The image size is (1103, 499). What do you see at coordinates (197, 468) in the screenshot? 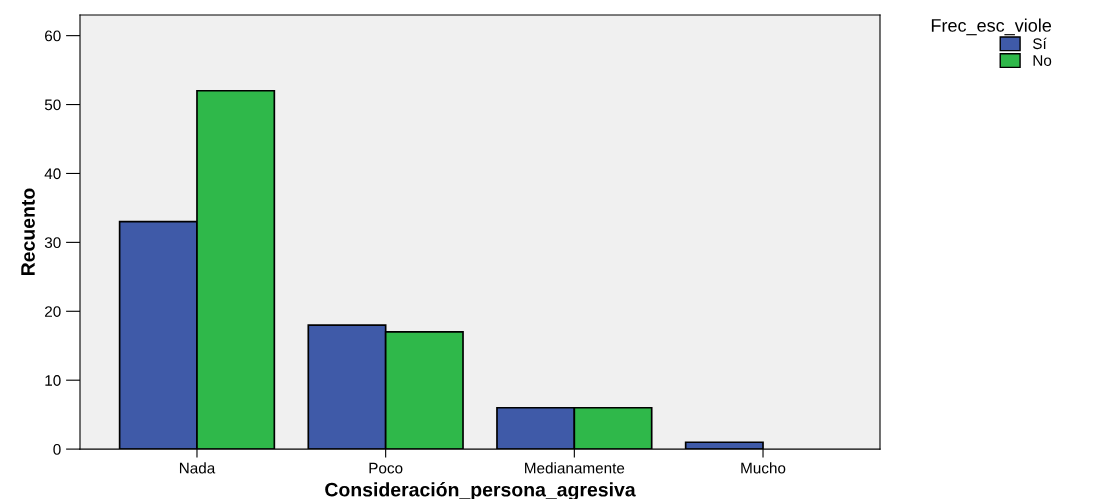
I see `x-tick-label: Nada` at bounding box center [197, 468].